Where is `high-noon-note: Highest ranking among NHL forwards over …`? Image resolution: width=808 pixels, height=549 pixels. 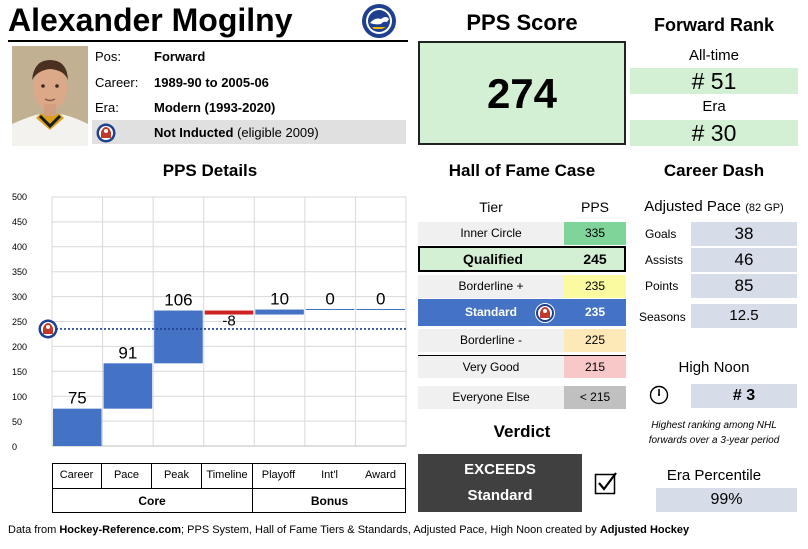 high-noon-note: Highest ranking among NHL forwards over … is located at coordinates (714, 433).